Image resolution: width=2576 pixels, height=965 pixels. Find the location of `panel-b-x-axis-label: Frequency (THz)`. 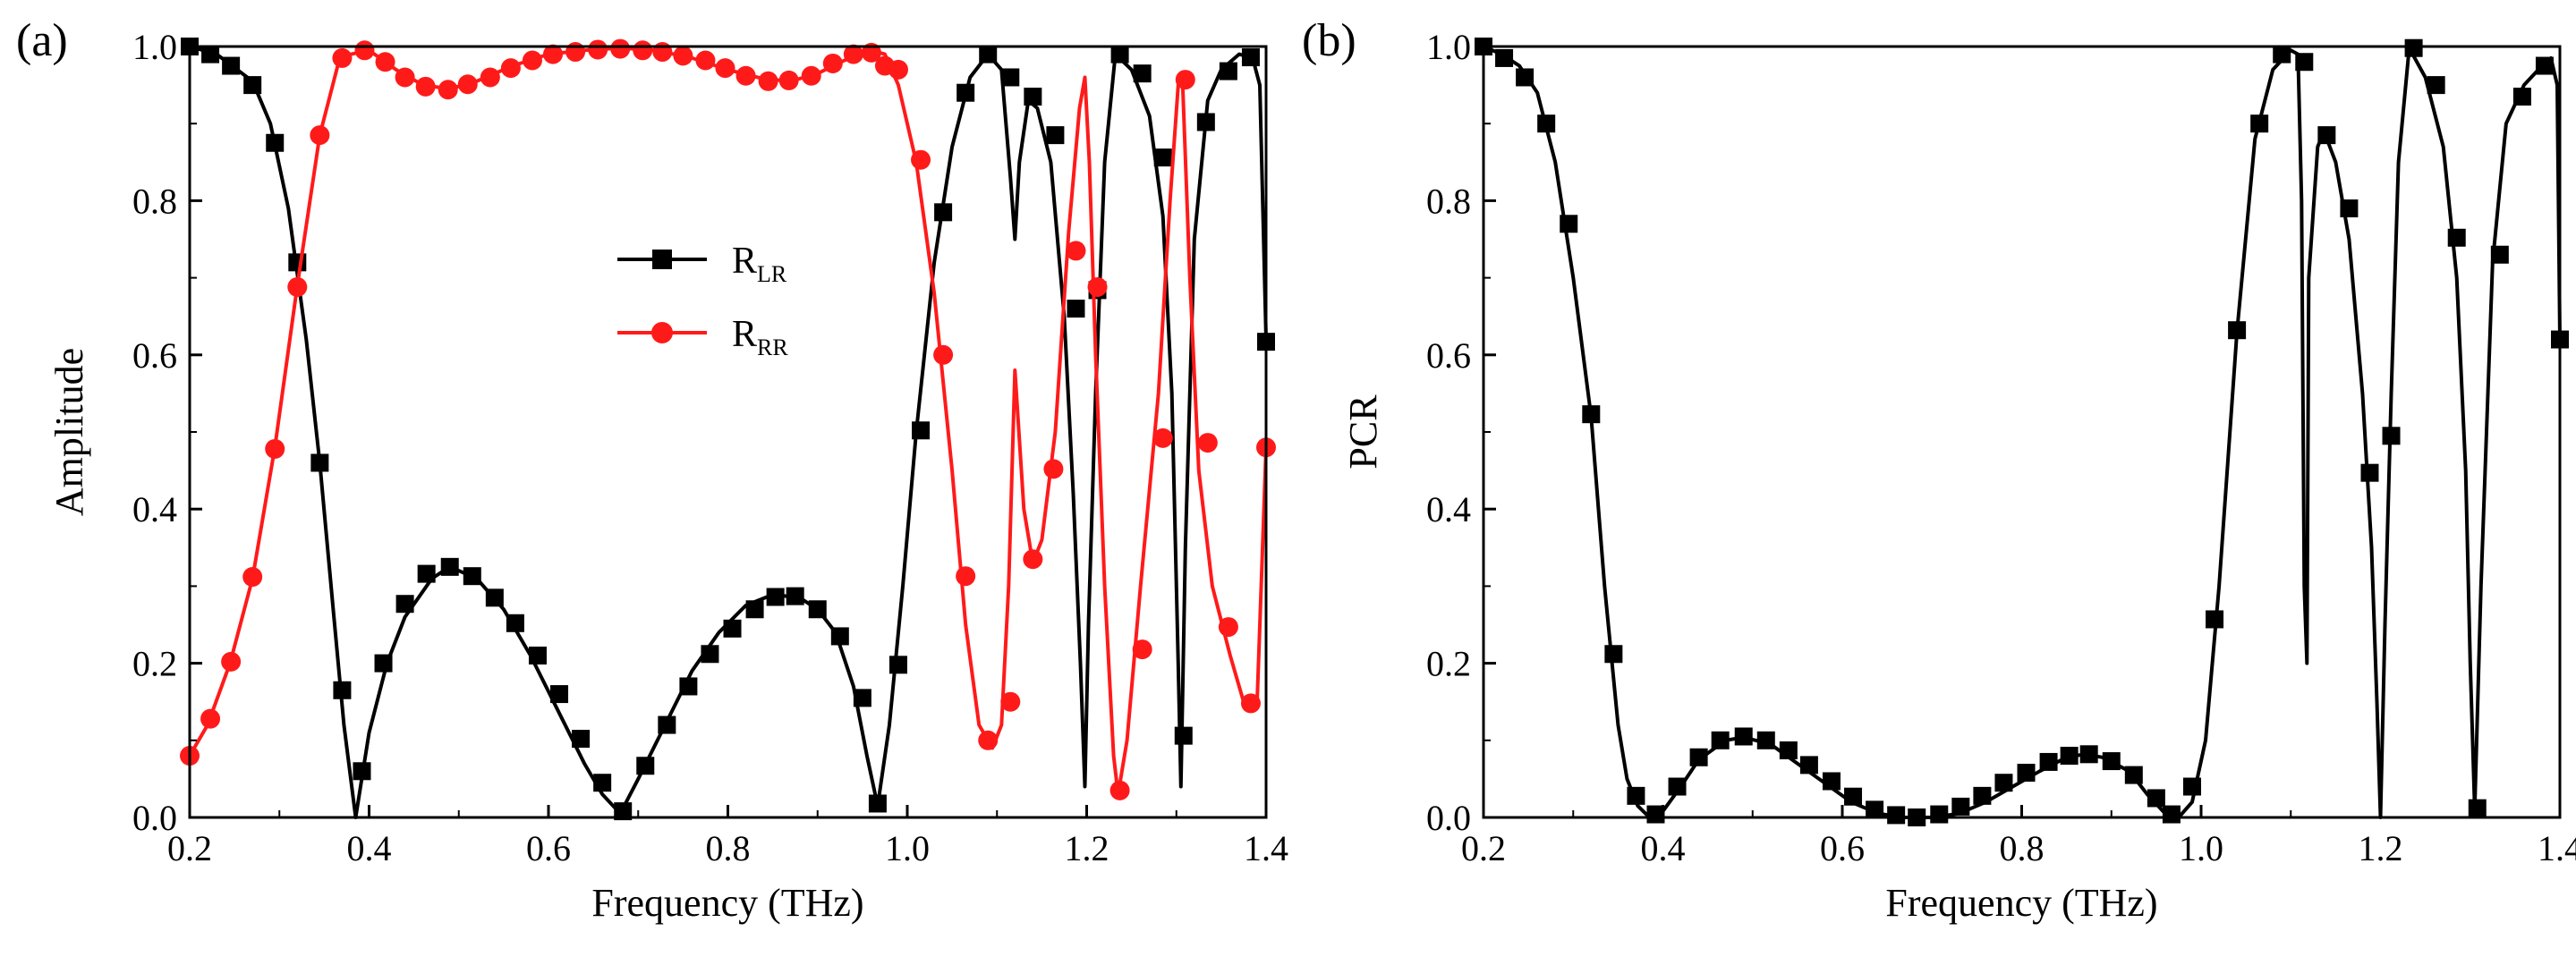

panel-b-x-axis-label: Frequency (THz) is located at coordinates (2021, 903).